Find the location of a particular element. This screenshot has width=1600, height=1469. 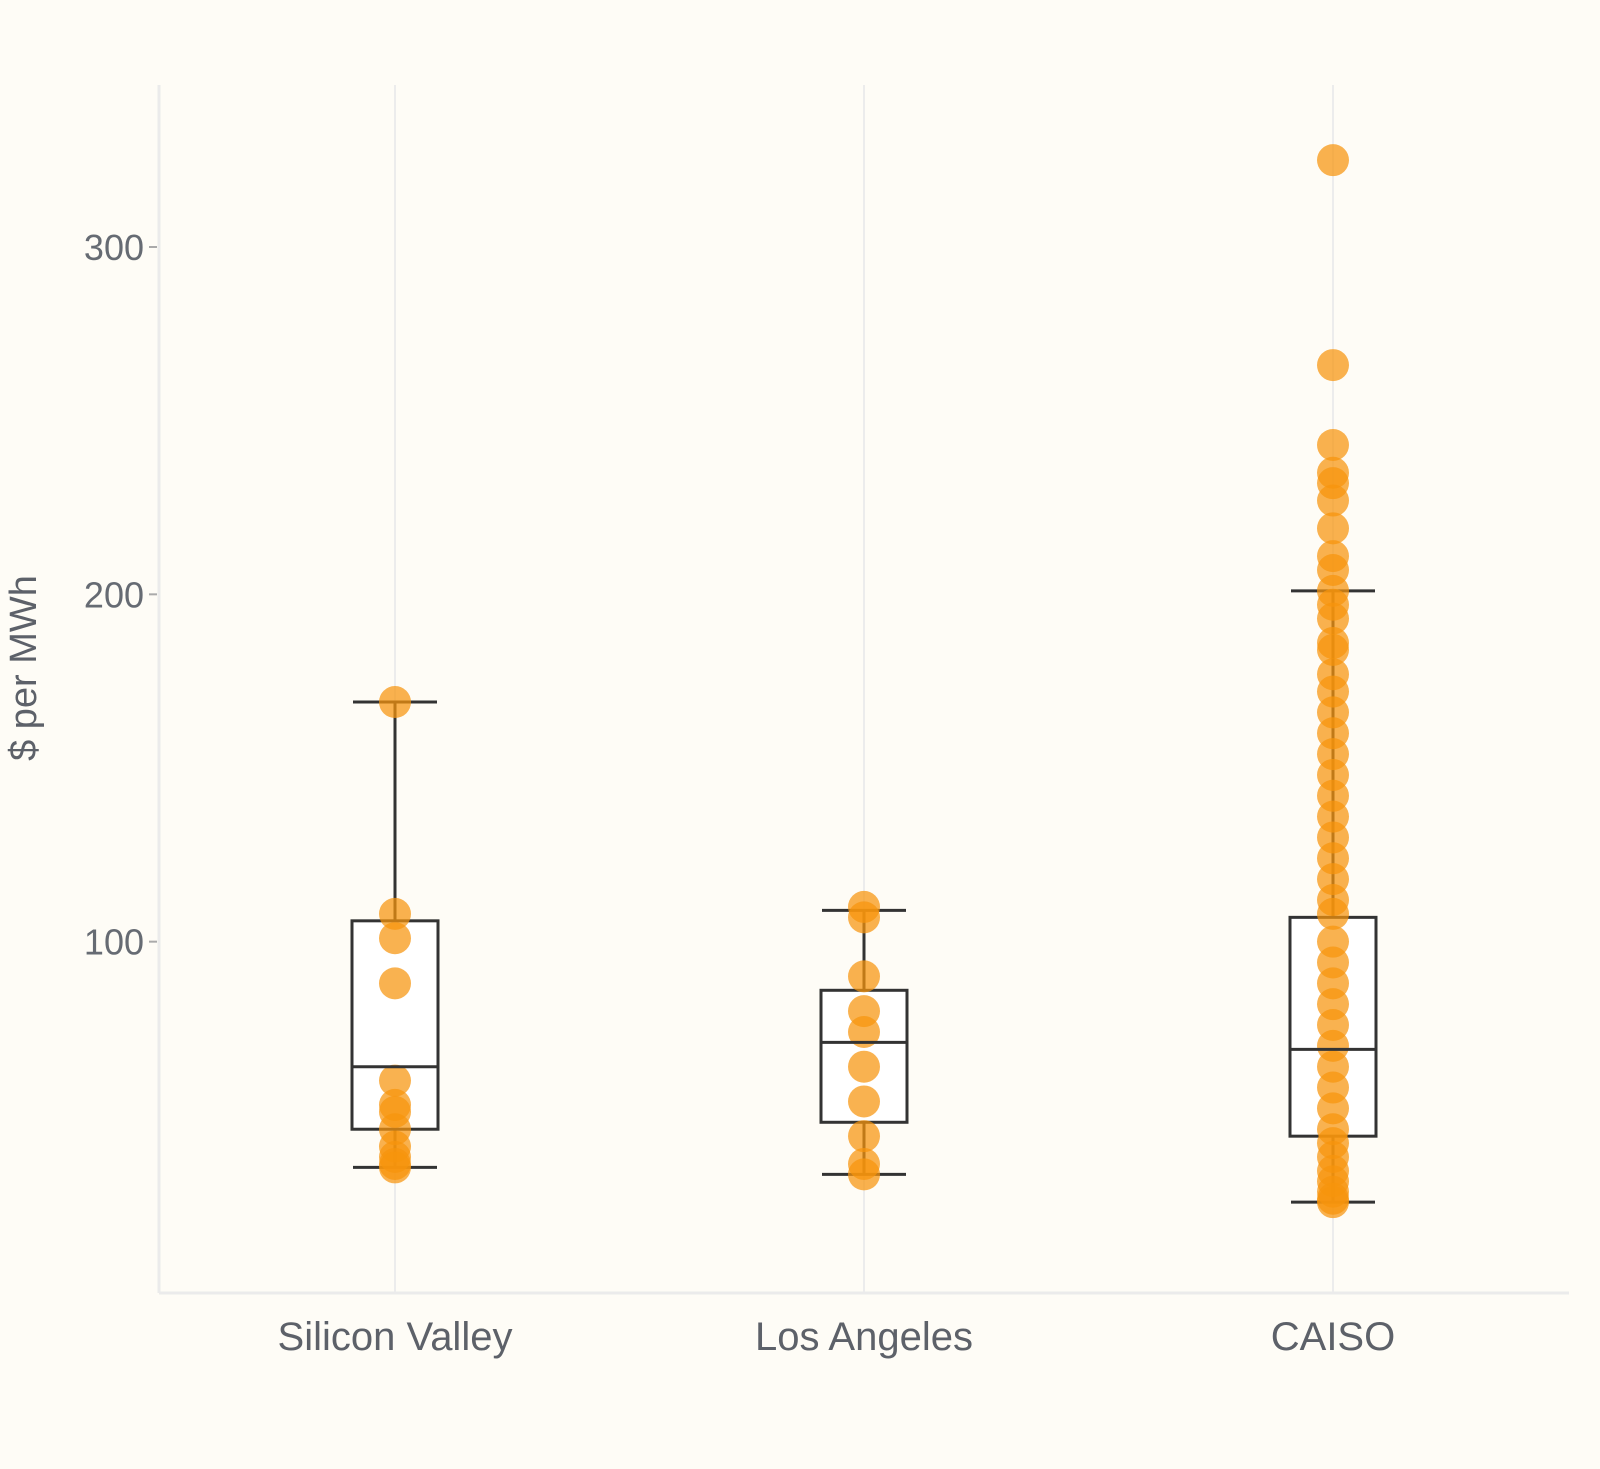

x-tick-label: Silicon Valley is located at coordinates (395, 1337).